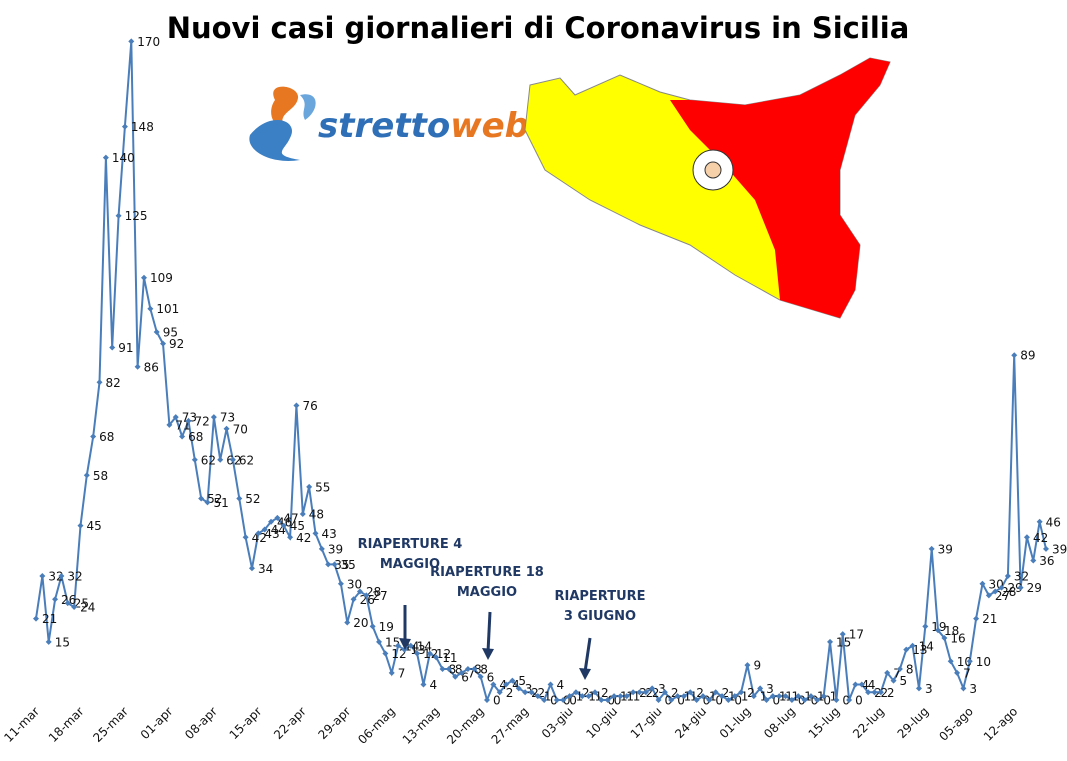 The height and width of the screenshot is (761, 1067). I want to click on x-tick-label: 06-mag, so click(376, 725).